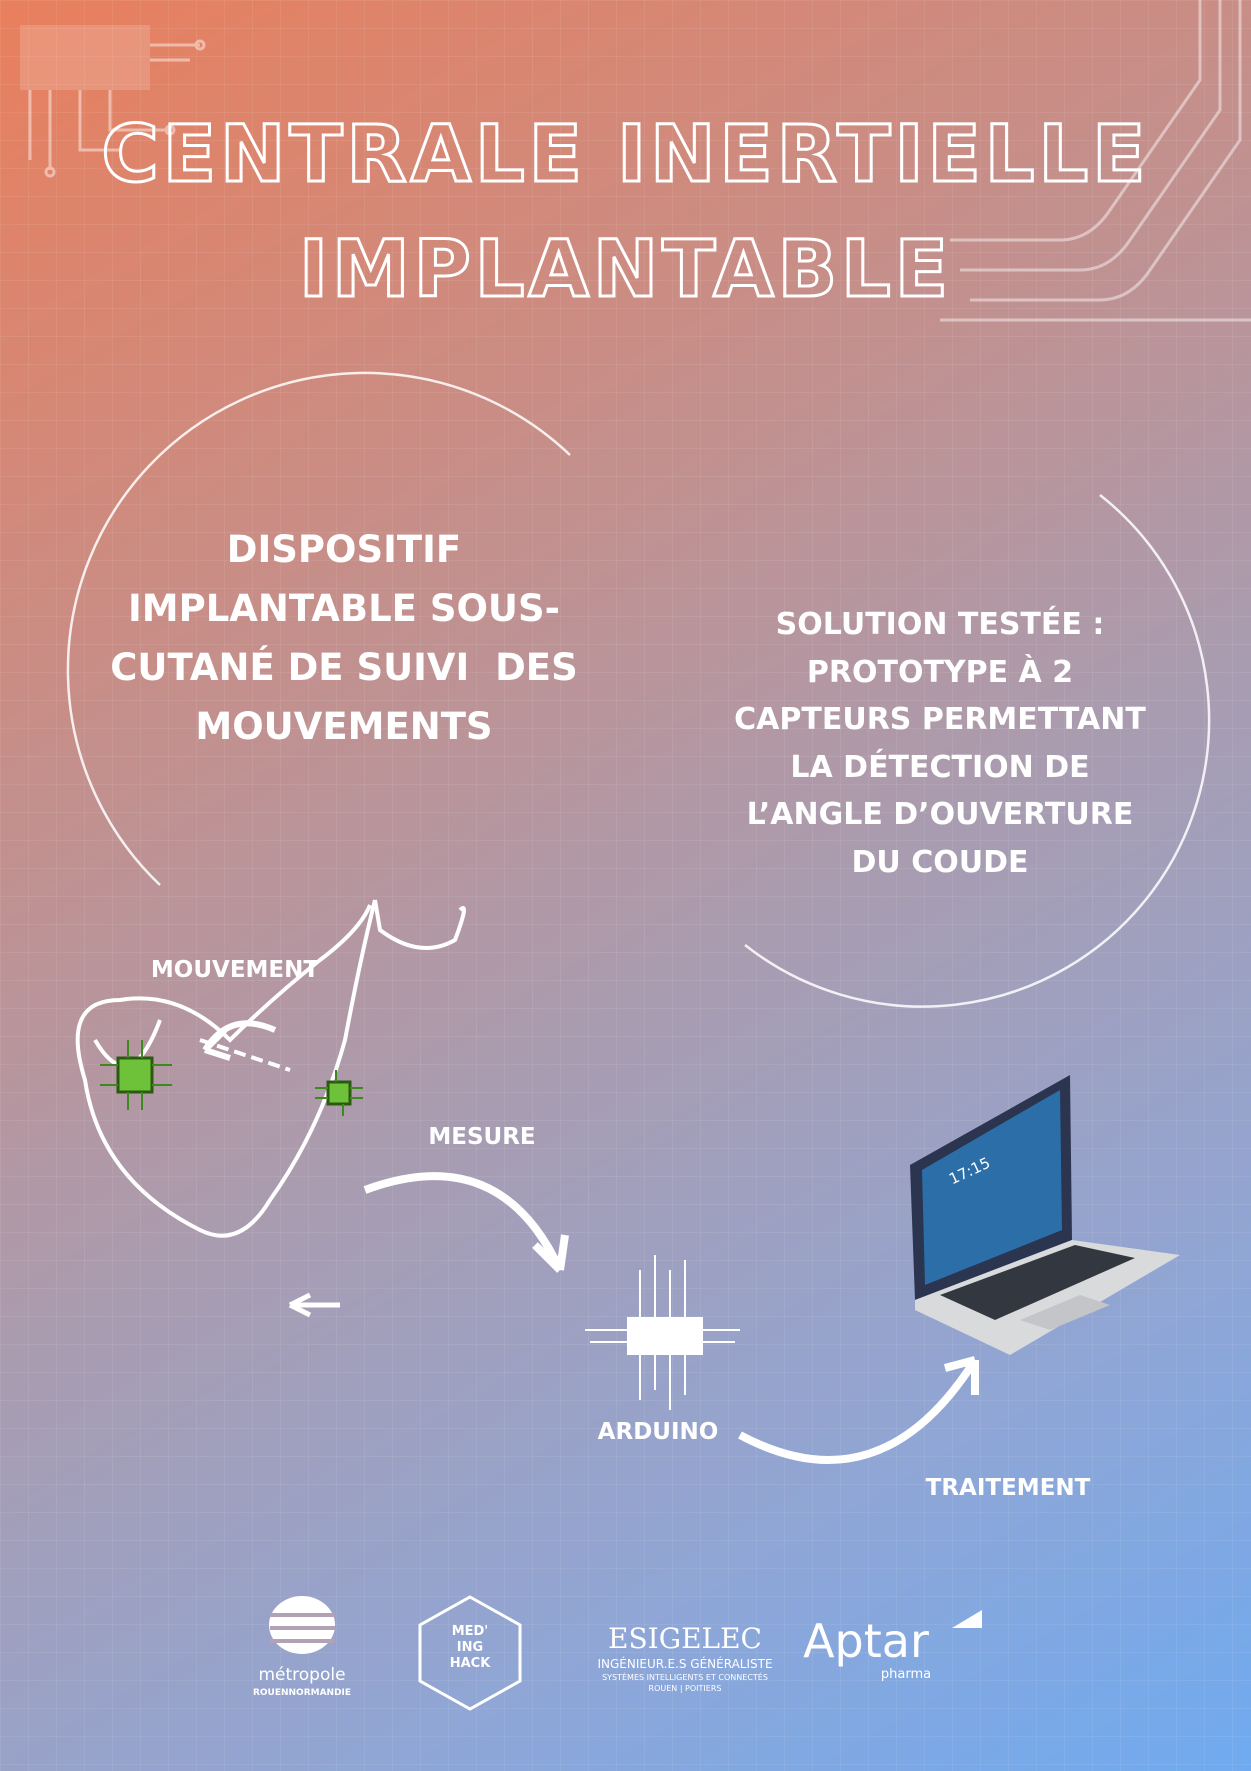 This screenshot has width=1251, height=1771. What do you see at coordinates (344, 726) in the screenshot?
I see `bubble-line: MOUVEMENTS` at bounding box center [344, 726].